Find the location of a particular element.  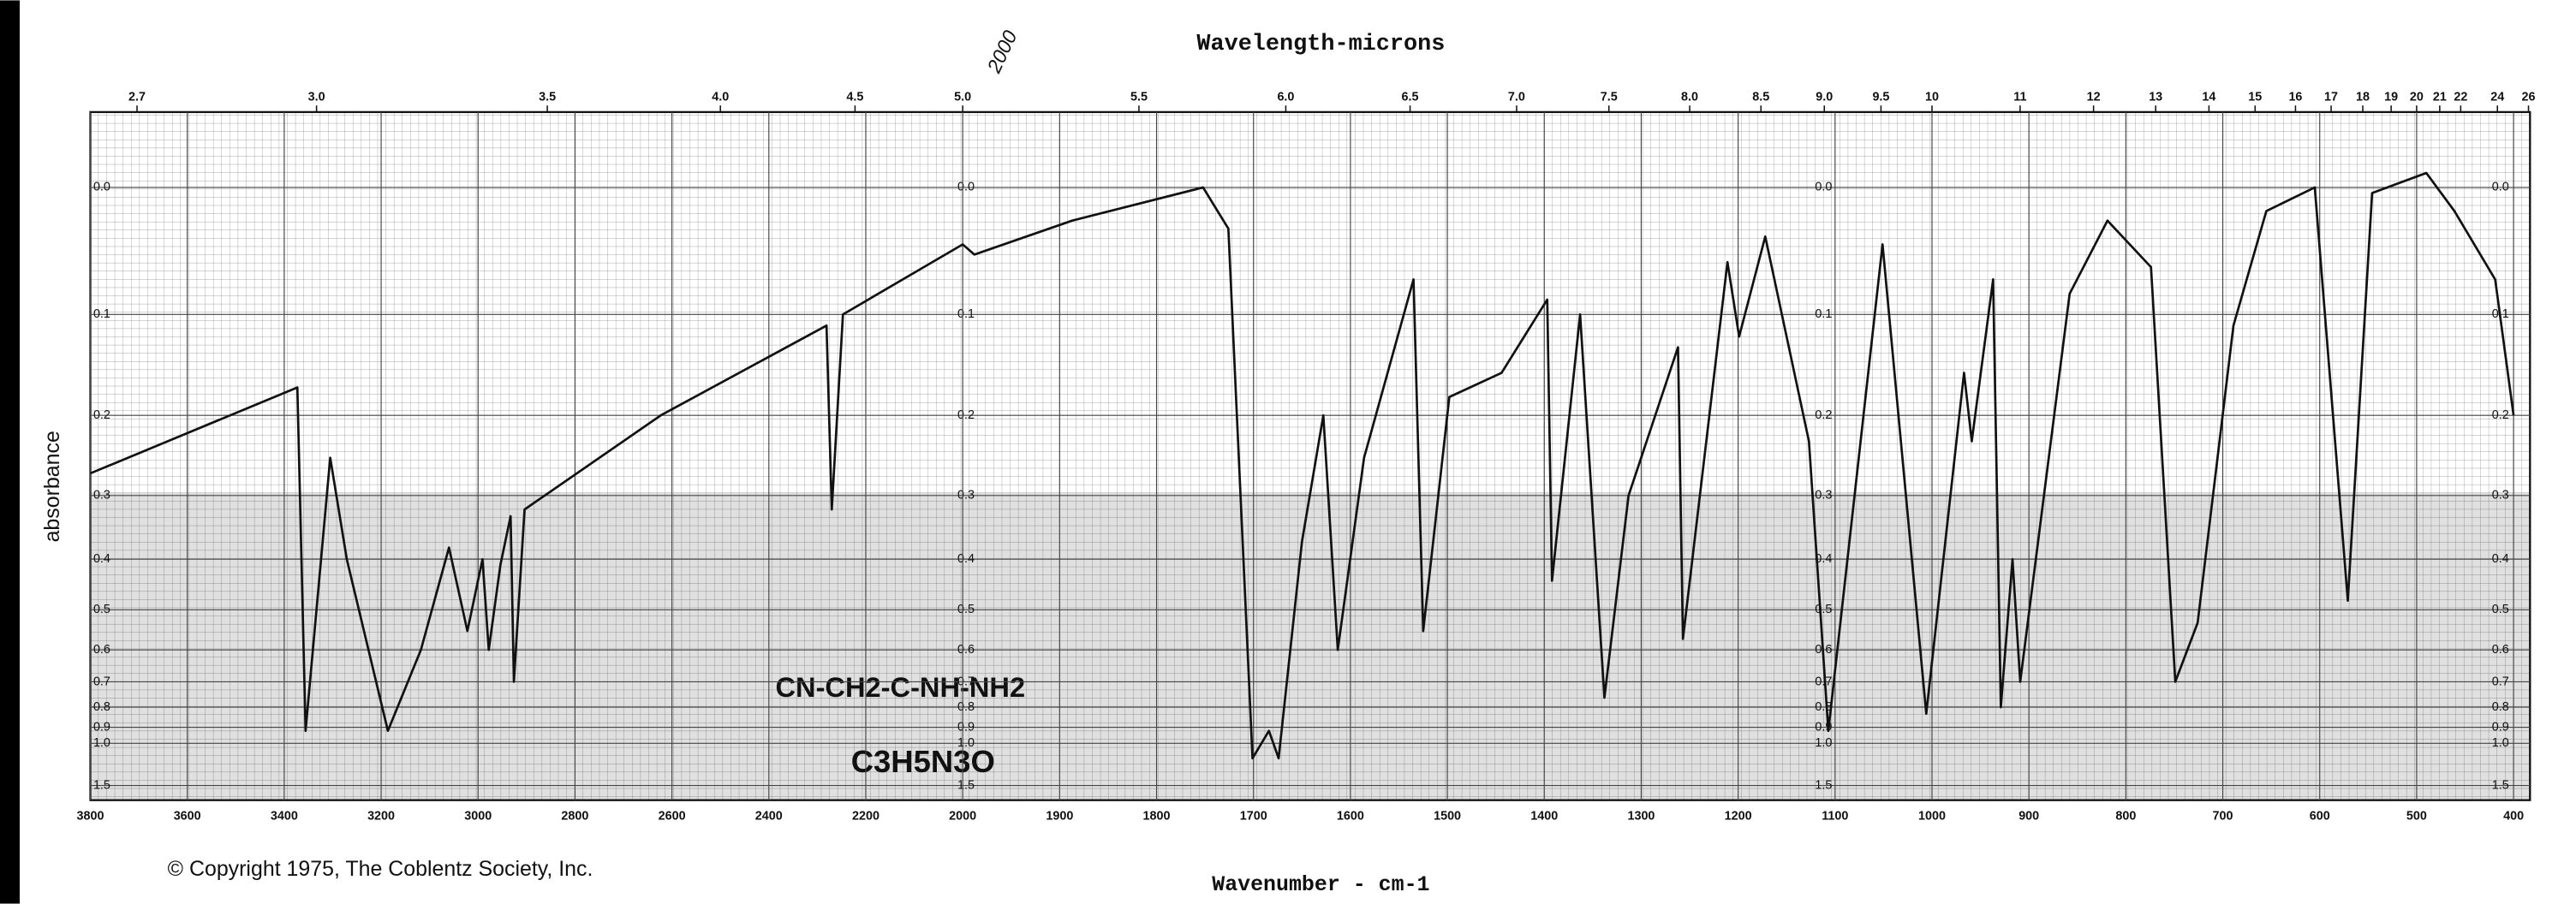

x-tick-label: 3800 is located at coordinates (90, 817).